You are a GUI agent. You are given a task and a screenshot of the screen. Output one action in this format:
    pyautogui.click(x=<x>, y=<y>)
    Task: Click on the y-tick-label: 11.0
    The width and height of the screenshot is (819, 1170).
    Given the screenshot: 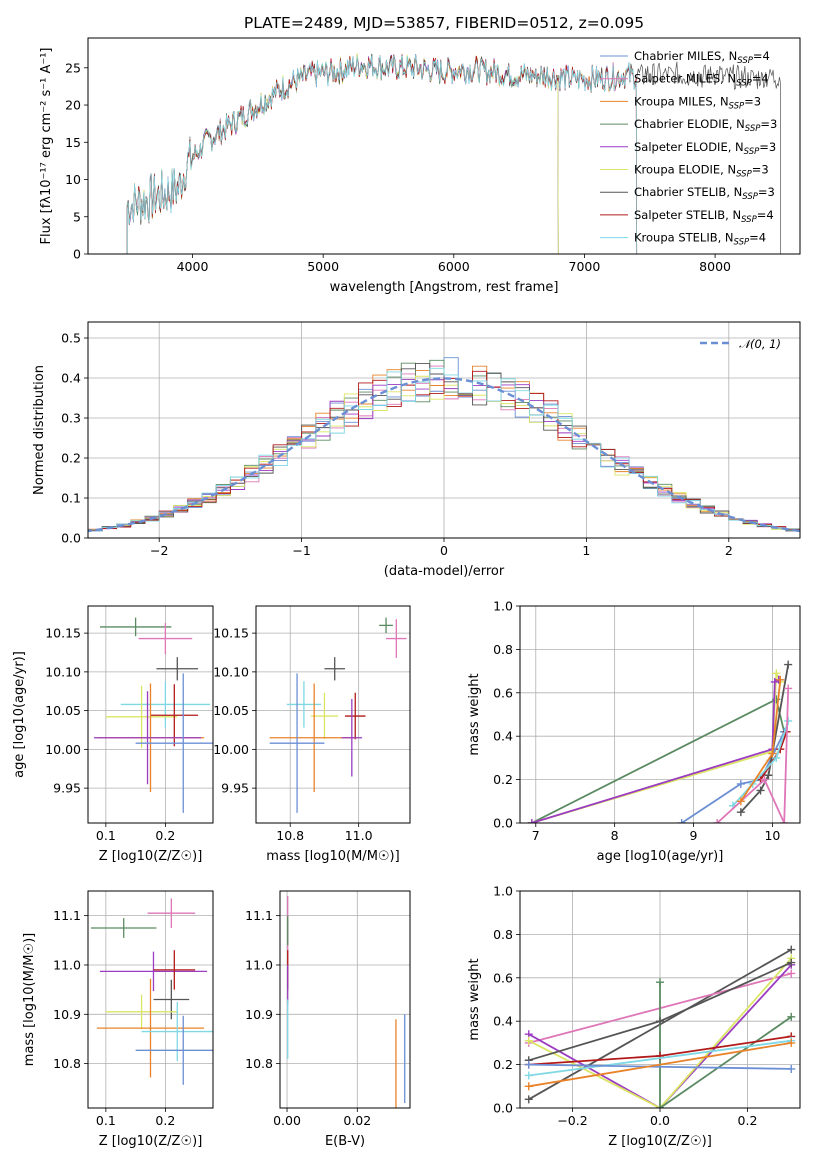 What is the action you would take?
    pyautogui.click(x=259, y=964)
    